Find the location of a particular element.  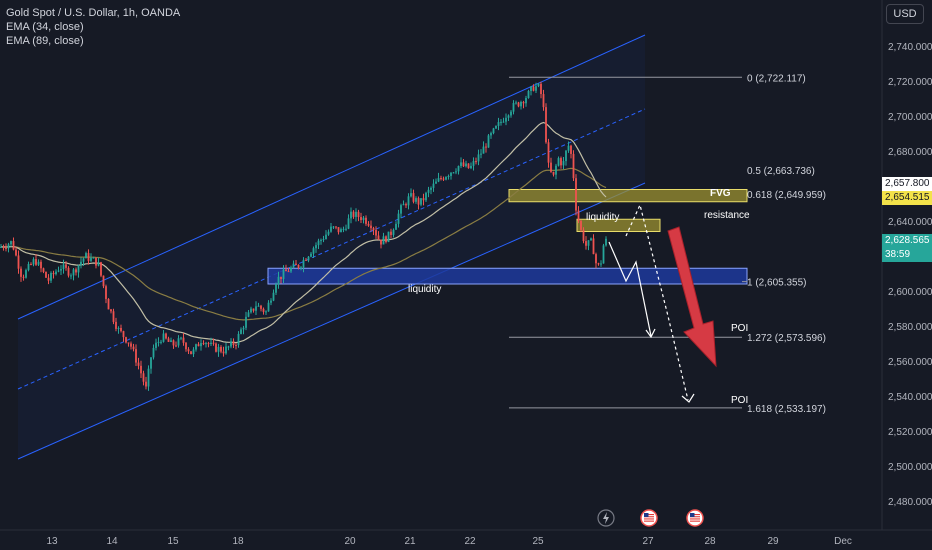

flag-canton is located at coordinates (646, 515).